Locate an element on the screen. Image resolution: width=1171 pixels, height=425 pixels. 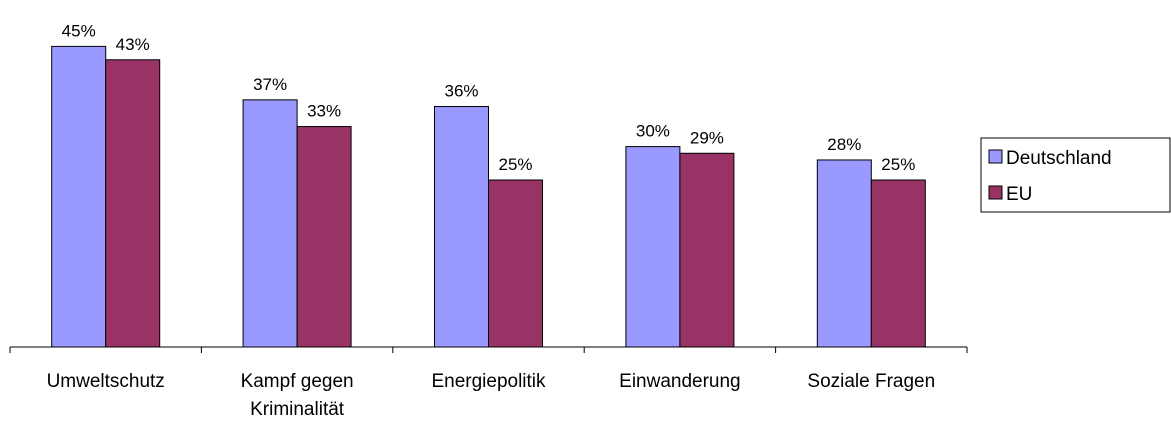
data-label: 30% is located at coordinates (653, 131).